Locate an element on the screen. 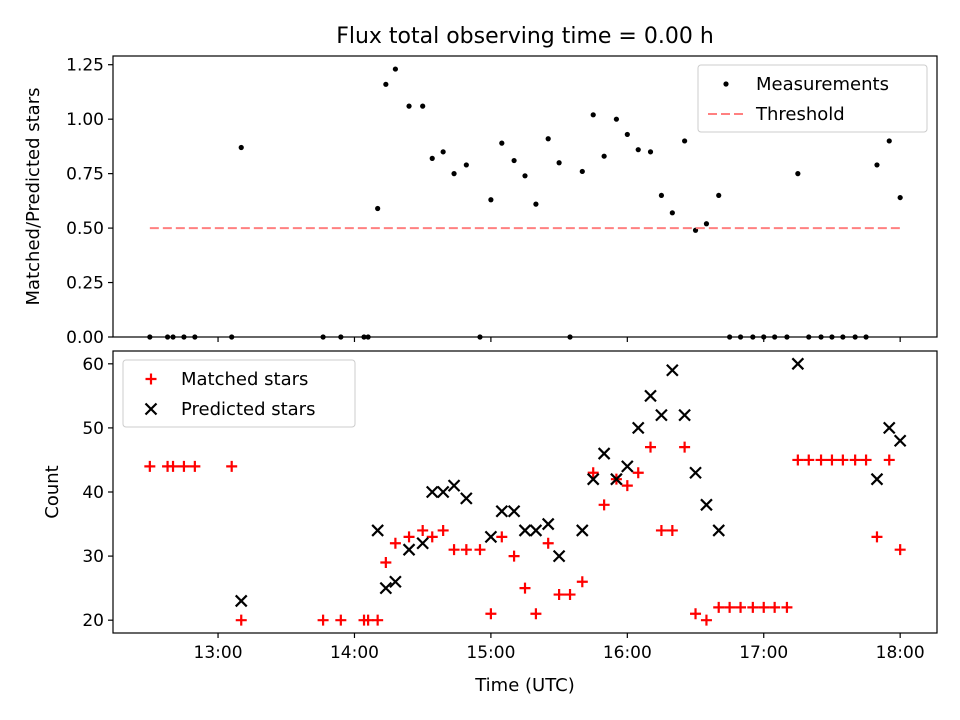  count-y-tick-label-0: 20 is located at coordinates (93, 621).